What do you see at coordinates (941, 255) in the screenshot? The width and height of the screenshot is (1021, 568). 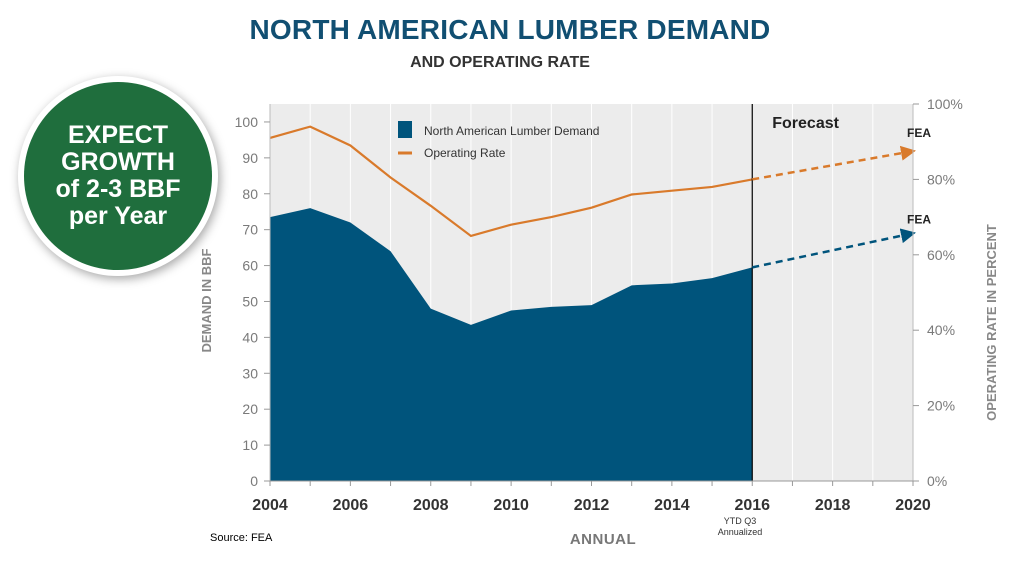 I see `y2-tick-label: 60%` at bounding box center [941, 255].